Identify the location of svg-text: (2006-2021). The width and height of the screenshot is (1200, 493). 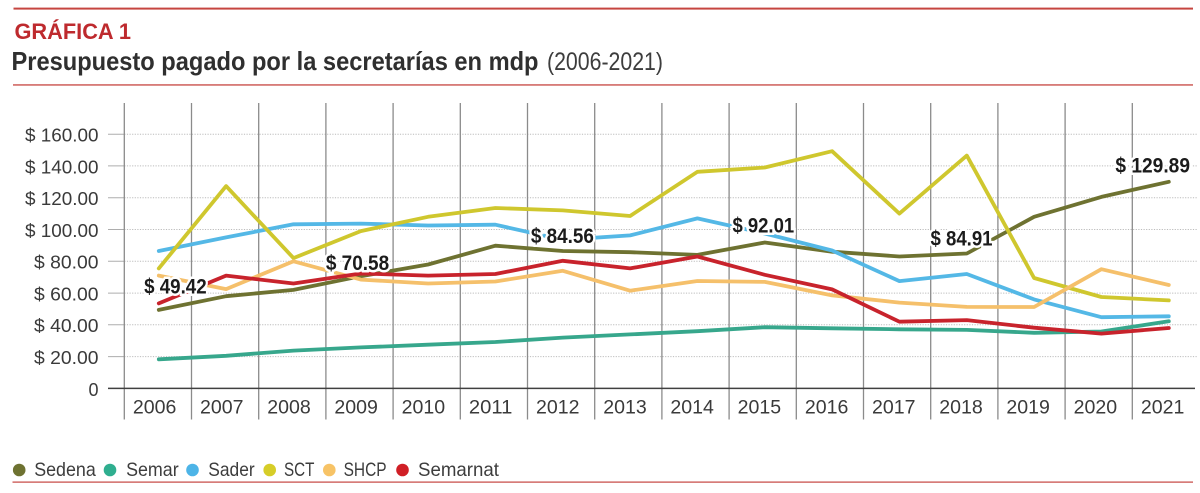
(605, 62).